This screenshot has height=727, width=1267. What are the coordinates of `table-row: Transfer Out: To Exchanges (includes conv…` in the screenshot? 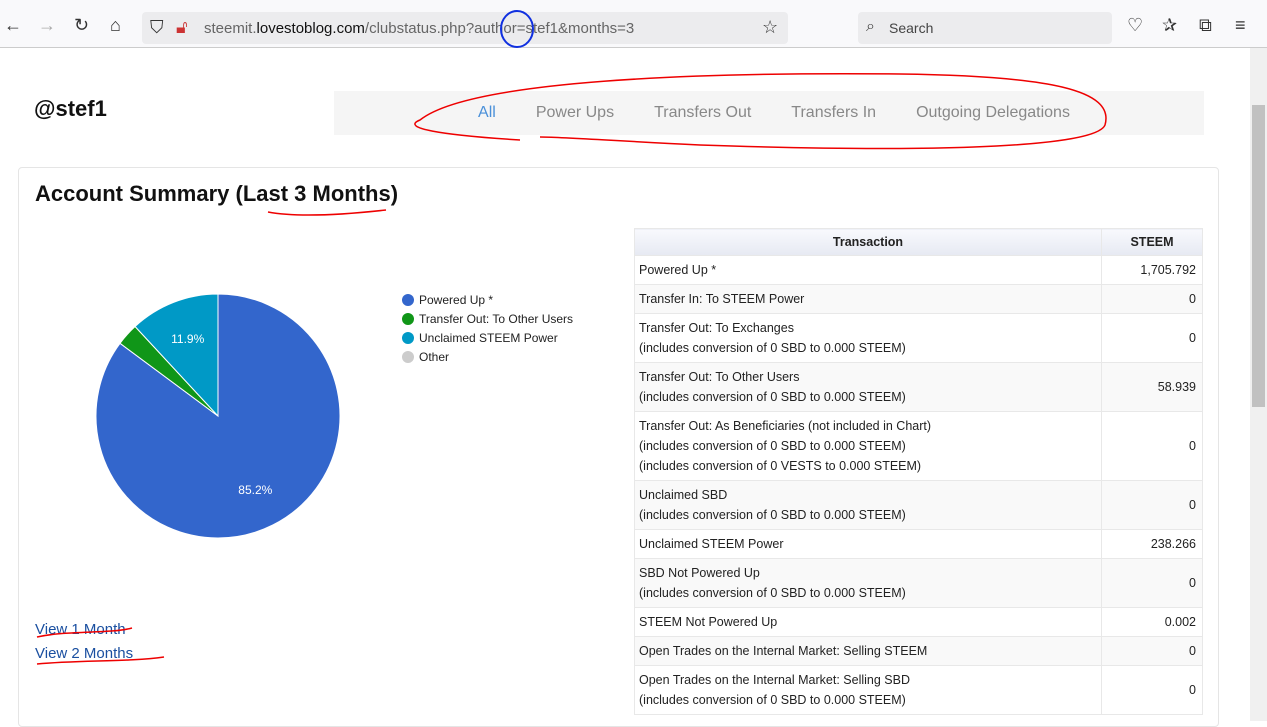 It's located at (918, 338).